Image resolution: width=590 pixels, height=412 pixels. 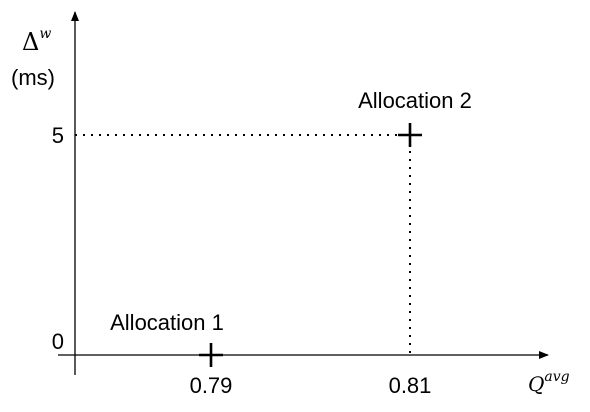 I want to click on y-tick-group: 05, so click(x=58, y=238).